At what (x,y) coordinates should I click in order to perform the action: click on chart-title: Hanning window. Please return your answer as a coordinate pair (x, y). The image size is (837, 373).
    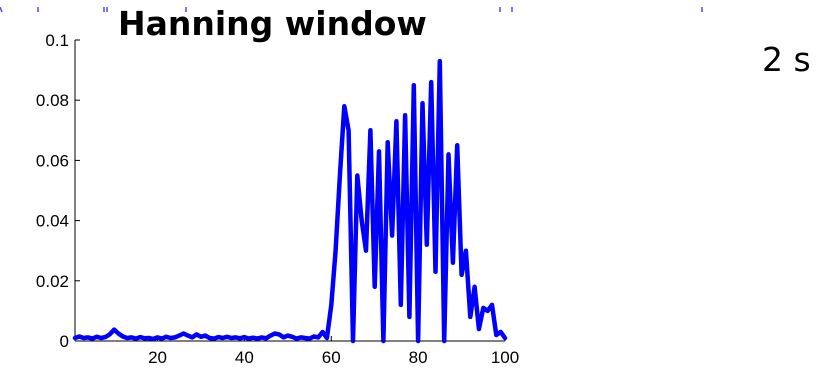
    Looking at the image, I should click on (272, 23).